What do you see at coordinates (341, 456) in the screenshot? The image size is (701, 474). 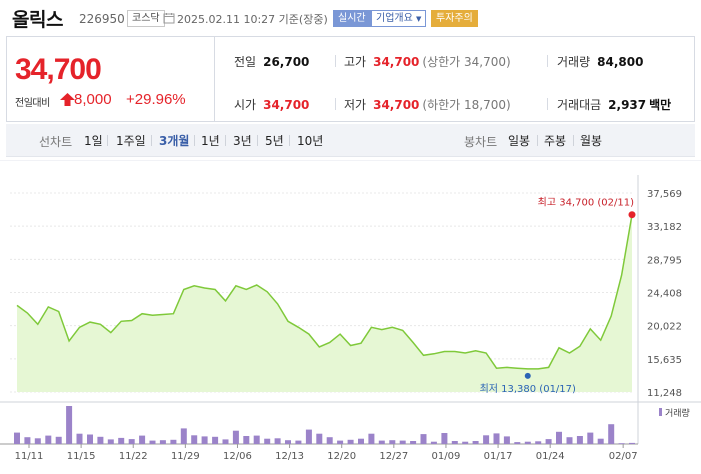 I see `x-tick-label: 12/20` at bounding box center [341, 456].